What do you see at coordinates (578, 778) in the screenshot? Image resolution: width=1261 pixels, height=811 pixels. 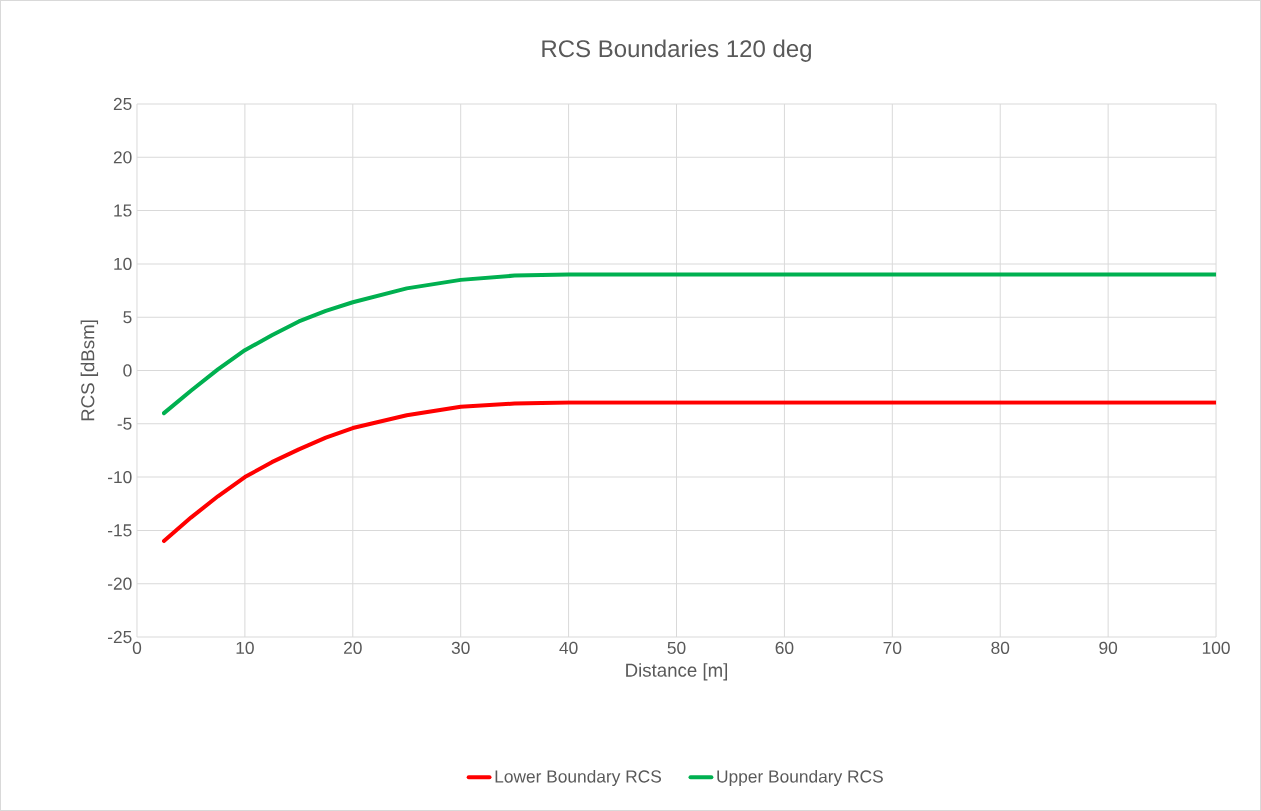 I see `legend-label: Lower Boundary RCS` at bounding box center [578, 778].